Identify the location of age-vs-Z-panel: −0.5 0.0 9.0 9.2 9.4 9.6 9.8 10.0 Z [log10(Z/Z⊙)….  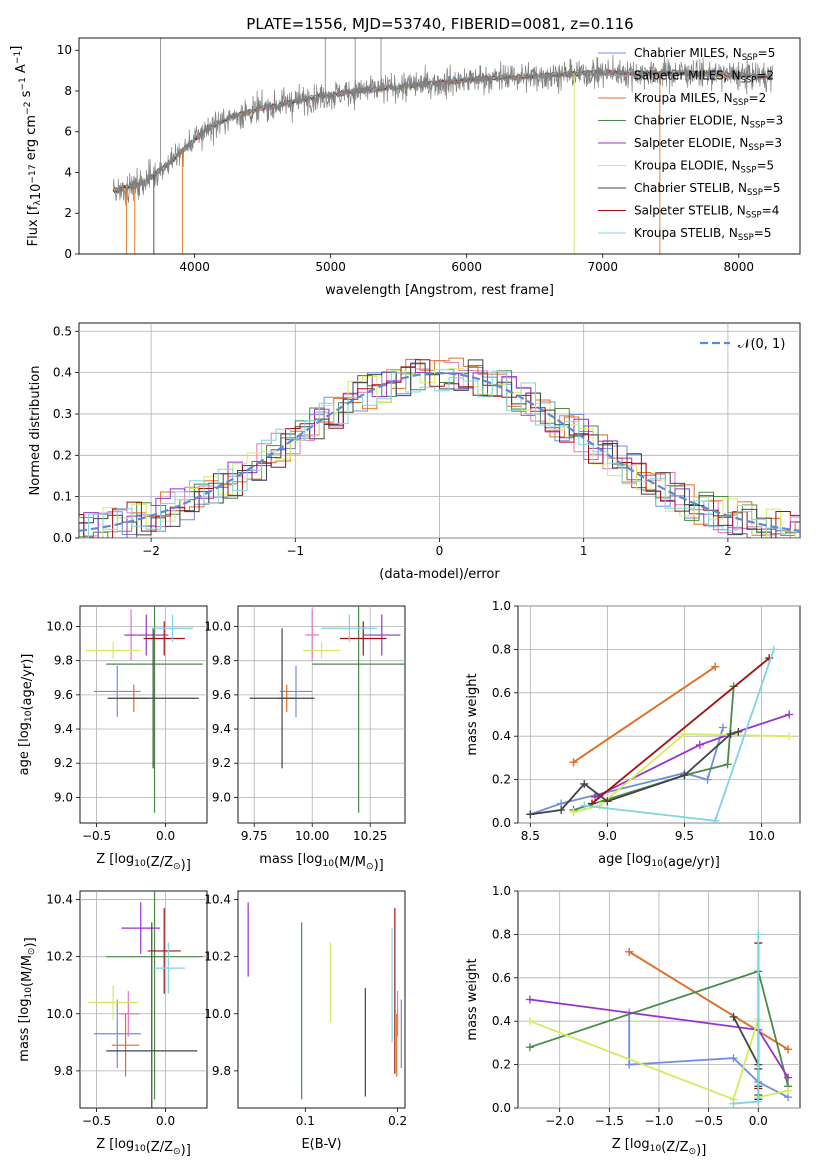
(112, 739).